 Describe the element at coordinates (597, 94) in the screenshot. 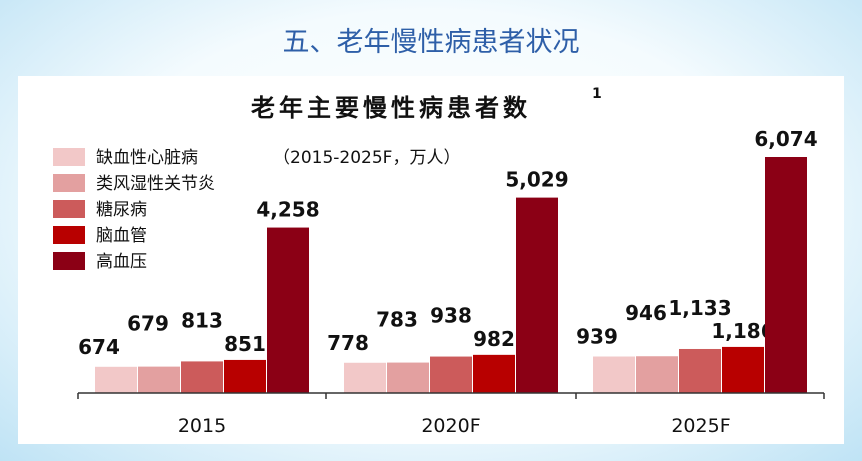

I see `chart-title-superscript: 1` at that location.